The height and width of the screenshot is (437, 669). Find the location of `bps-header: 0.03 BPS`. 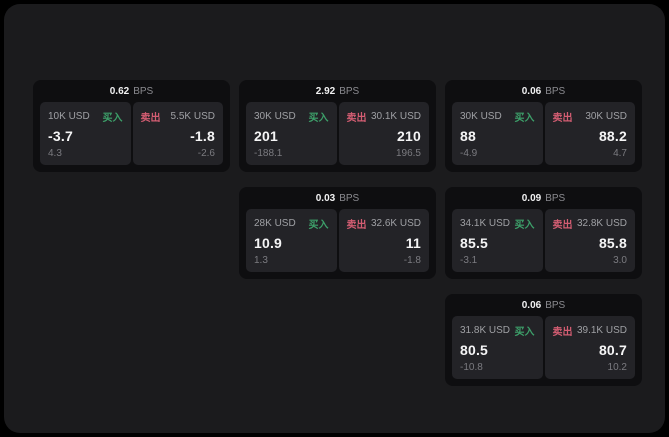

bps-header: 0.03 BPS is located at coordinates (337, 197).